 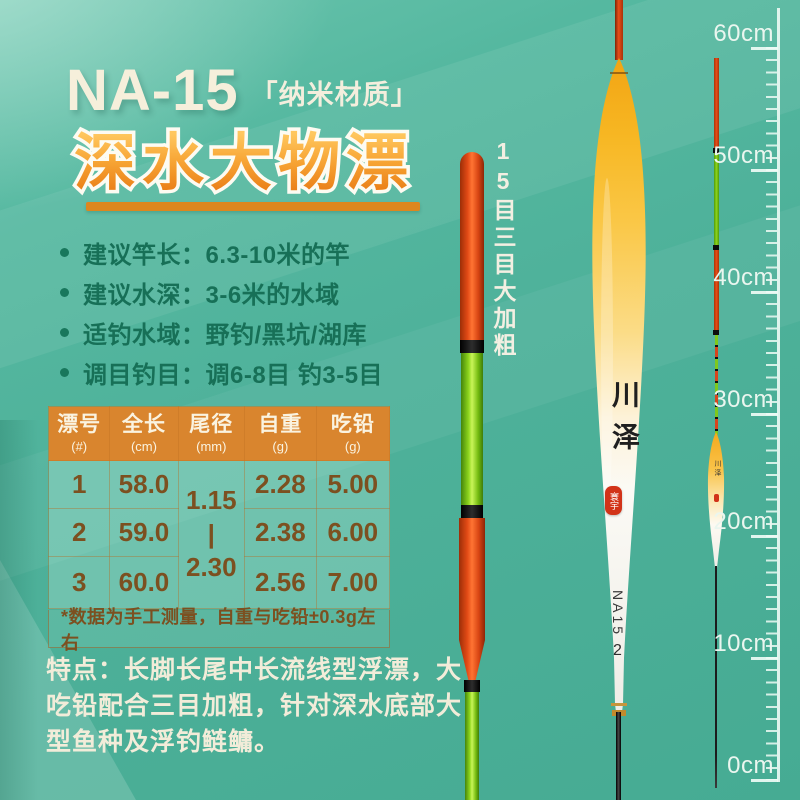 I want to click on brand-seal-stamp-small, so click(x=716, y=498).